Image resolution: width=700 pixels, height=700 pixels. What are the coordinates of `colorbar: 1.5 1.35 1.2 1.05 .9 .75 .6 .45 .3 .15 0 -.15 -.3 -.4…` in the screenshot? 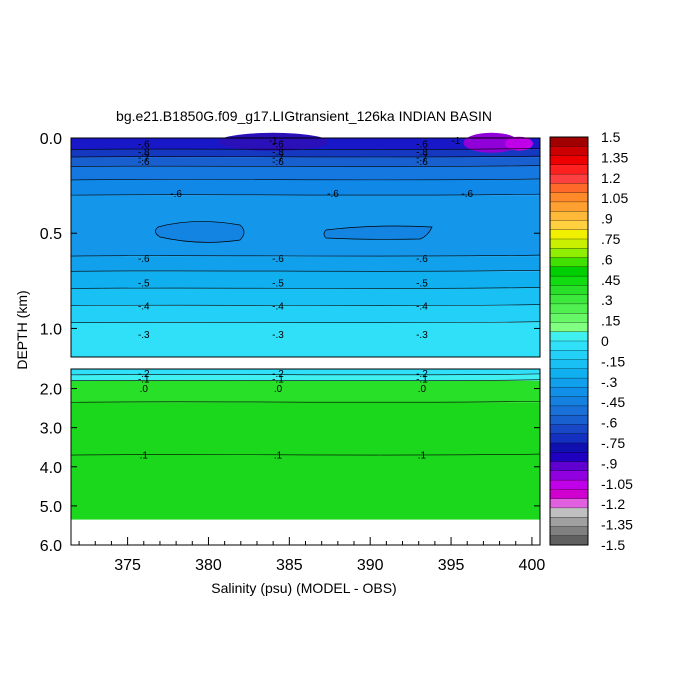 It's located at (591, 341).